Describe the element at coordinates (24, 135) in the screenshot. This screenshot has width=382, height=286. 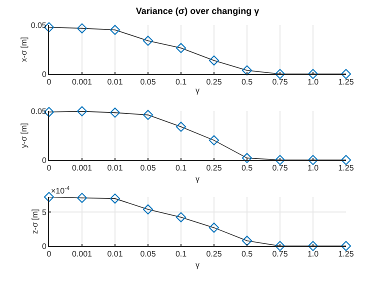
I see `y-axis-title: y-σ [m]` at that location.